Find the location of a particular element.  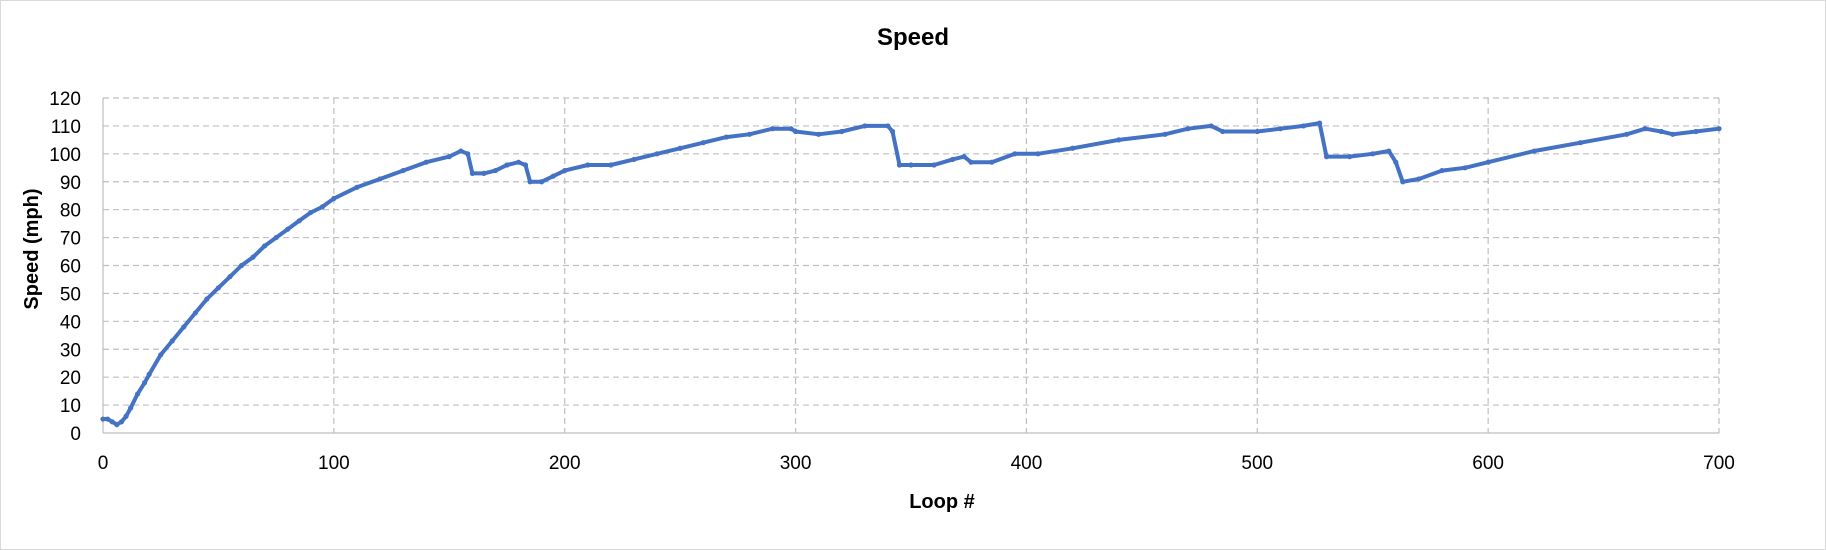

y-tick-label: 50 is located at coordinates (70, 294).